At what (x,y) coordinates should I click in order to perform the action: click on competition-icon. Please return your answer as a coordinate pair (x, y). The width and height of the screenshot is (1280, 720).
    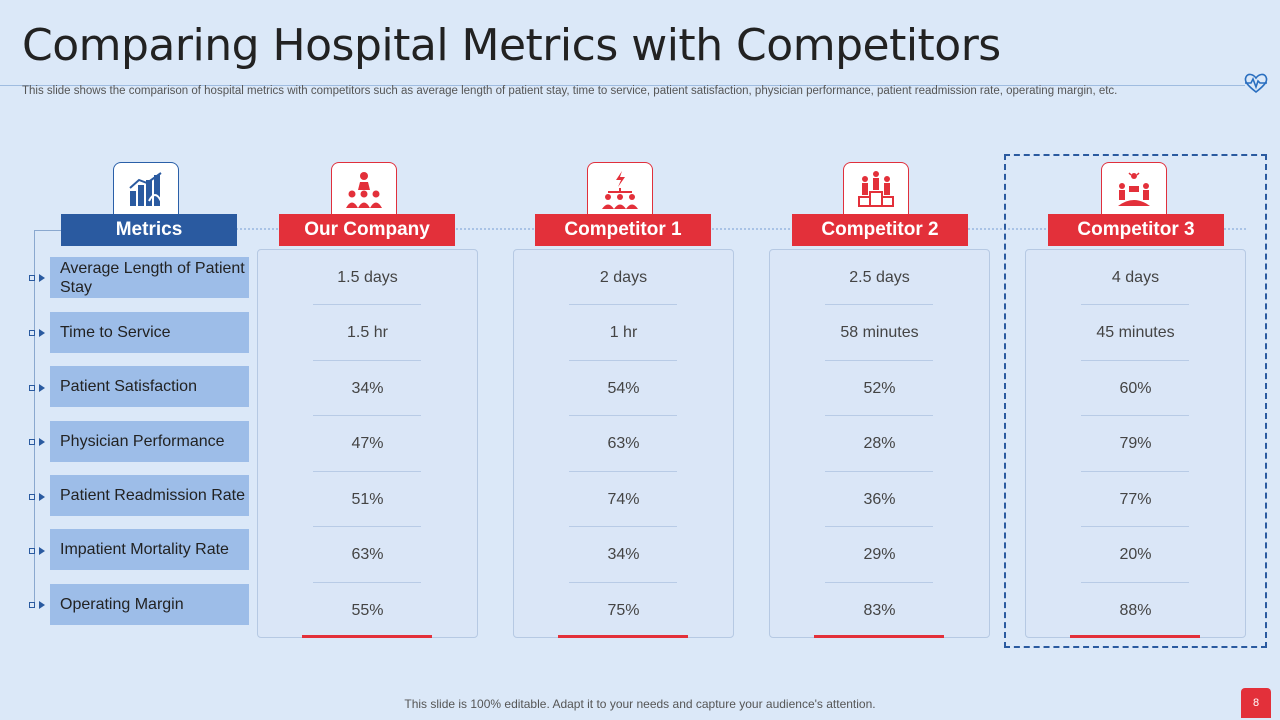
    Looking at the image, I should click on (1134, 188).